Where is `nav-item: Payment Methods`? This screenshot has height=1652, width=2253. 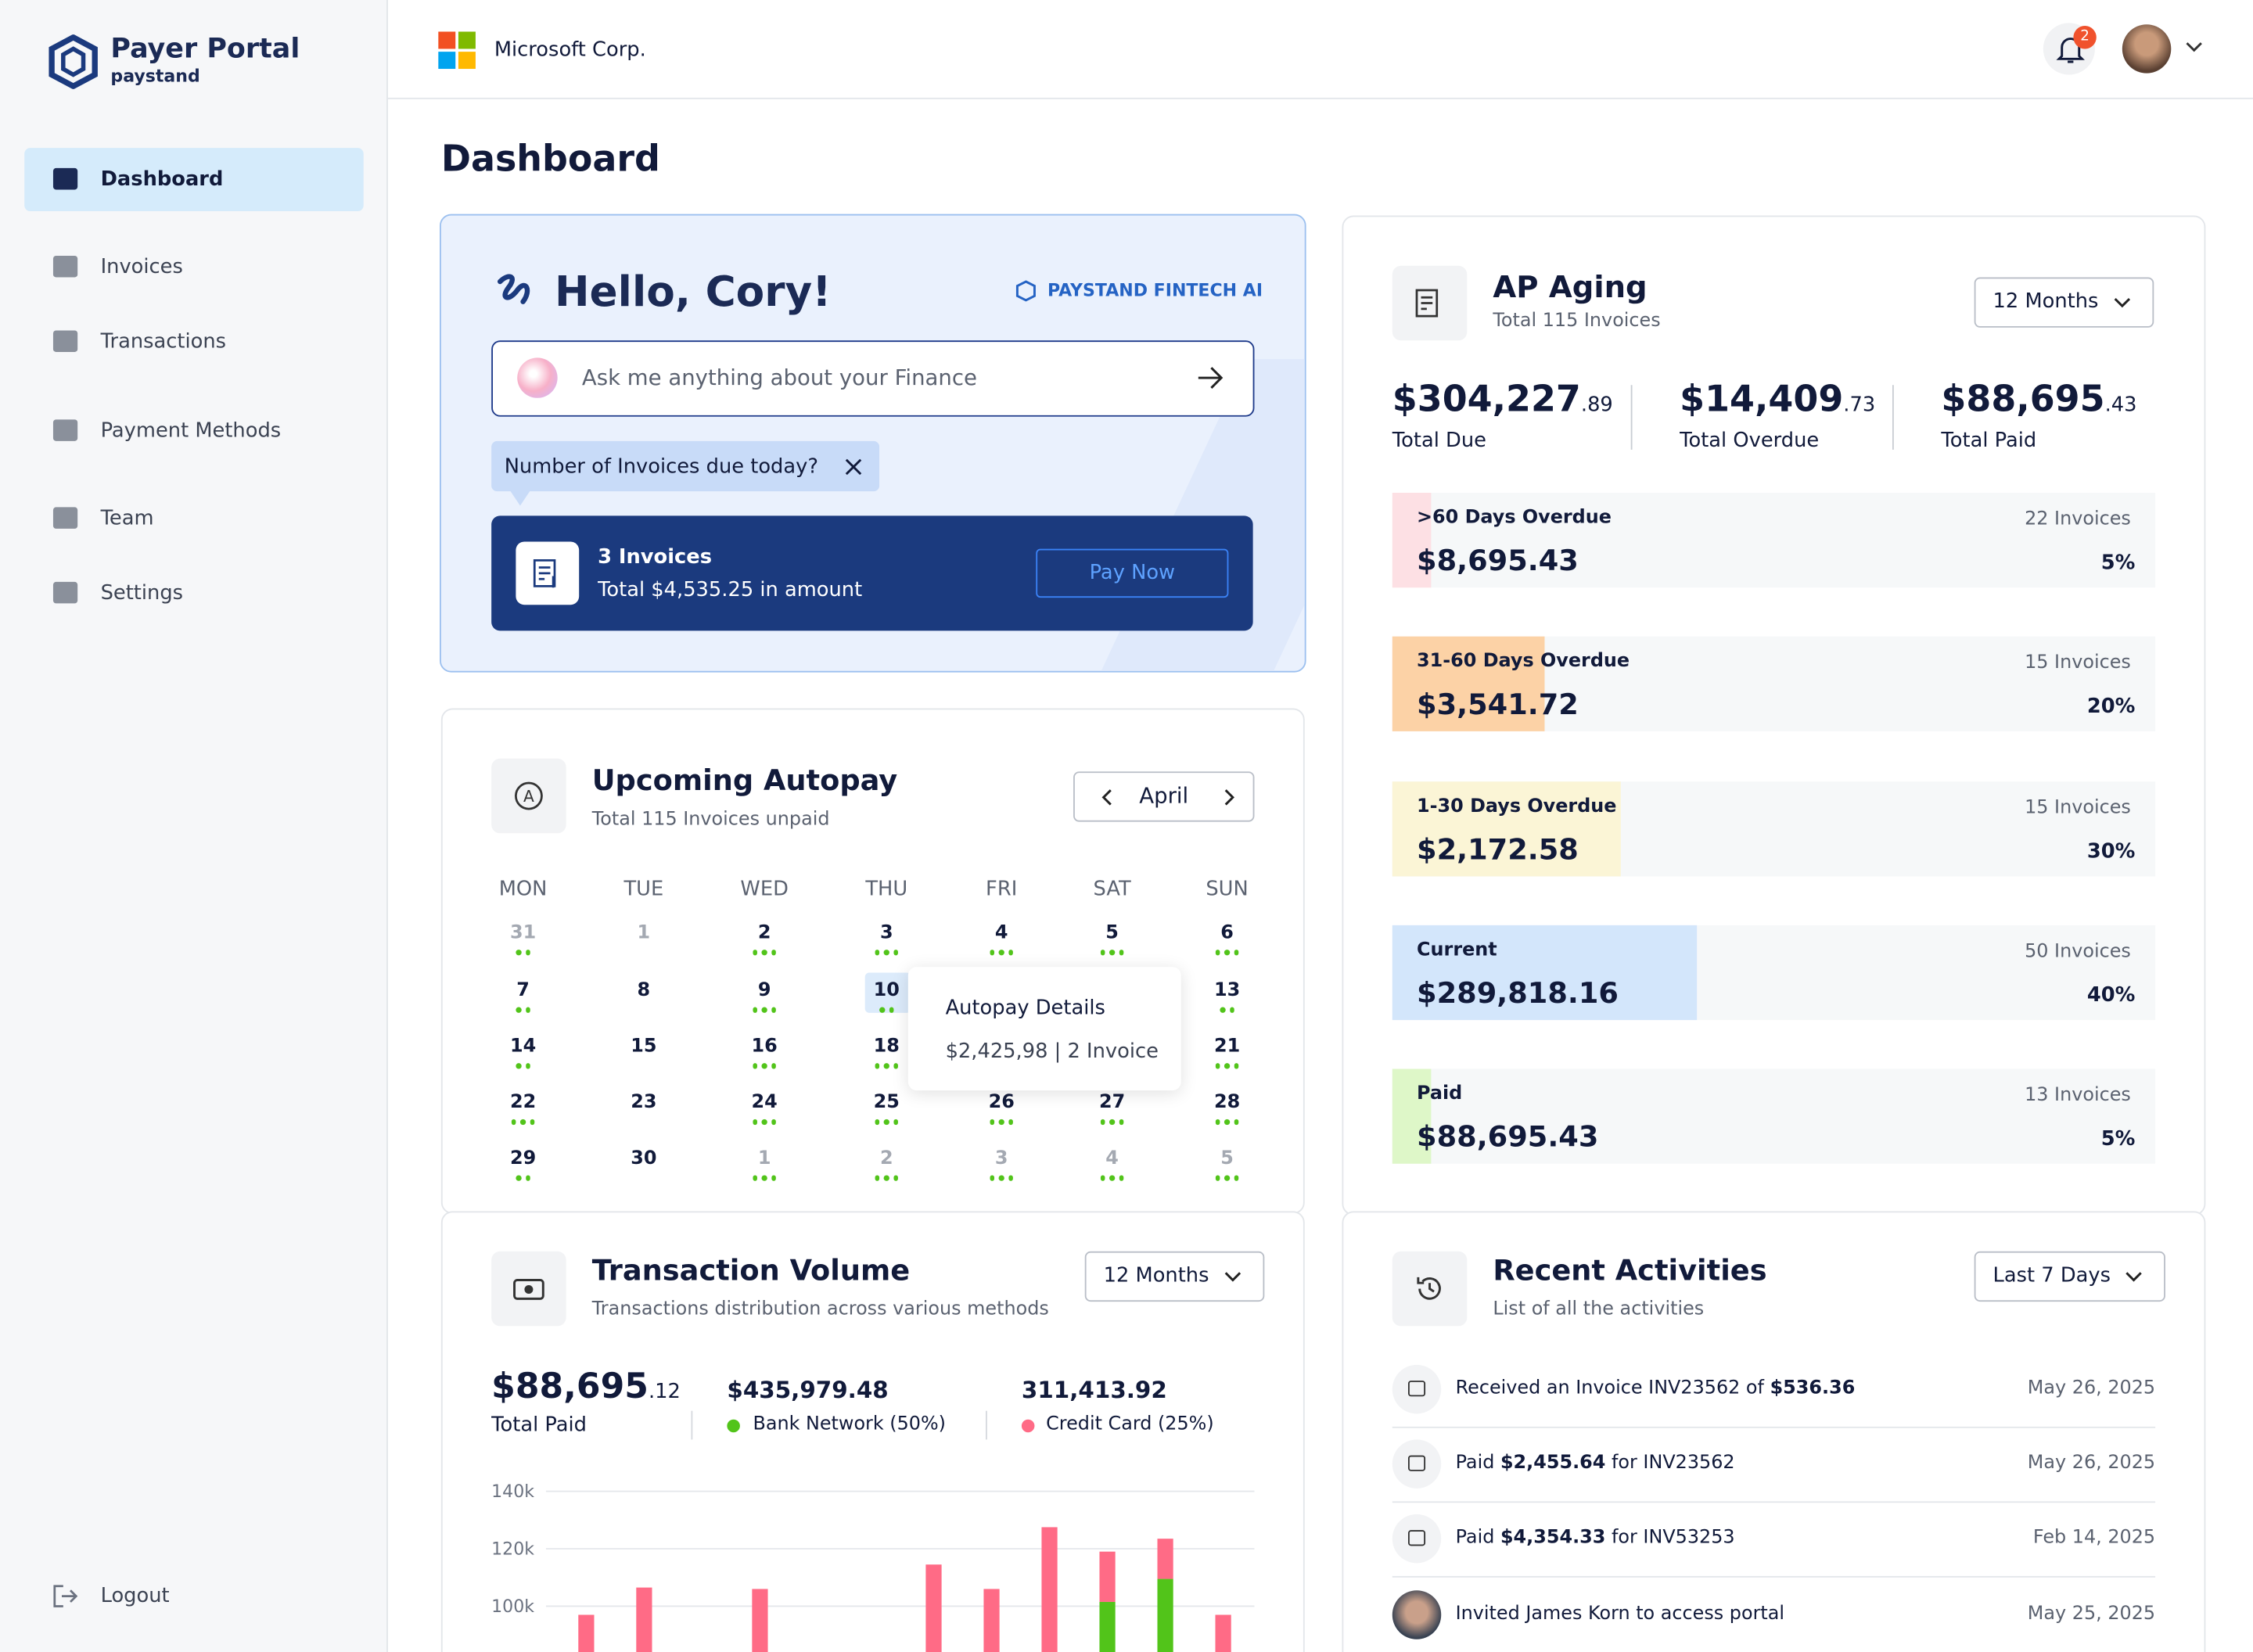
nav-item: Payment Methods is located at coordinates (191, 431).